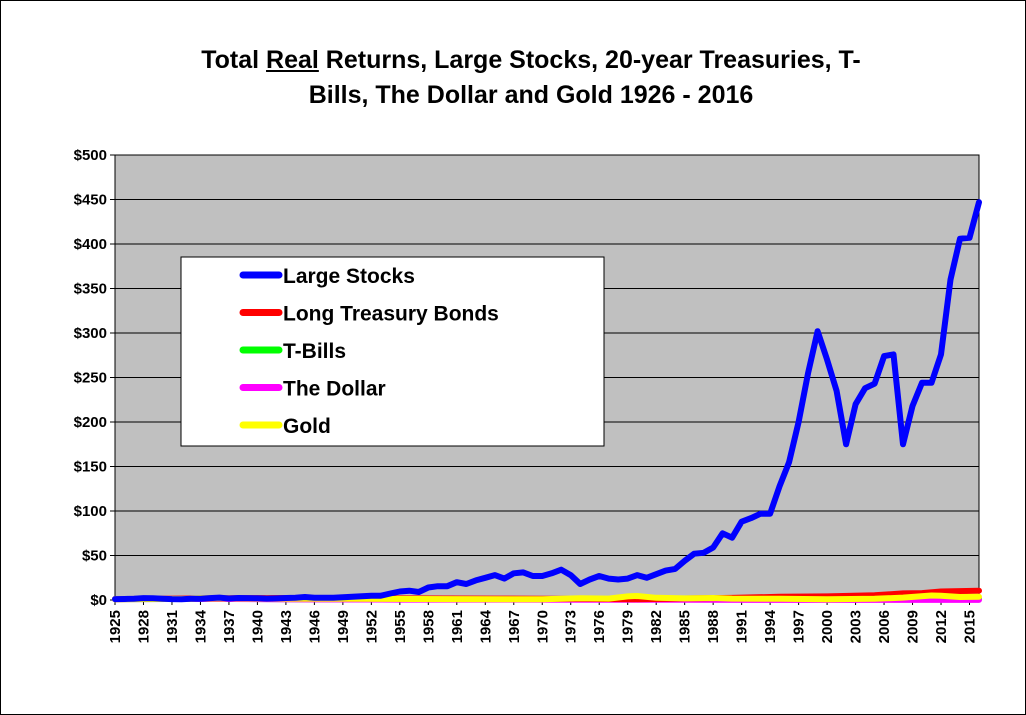  What do you see at coordinates (514, 626) in the screenshot?
I see `x-tick-label: 1967` at bounding box center [514, 626].